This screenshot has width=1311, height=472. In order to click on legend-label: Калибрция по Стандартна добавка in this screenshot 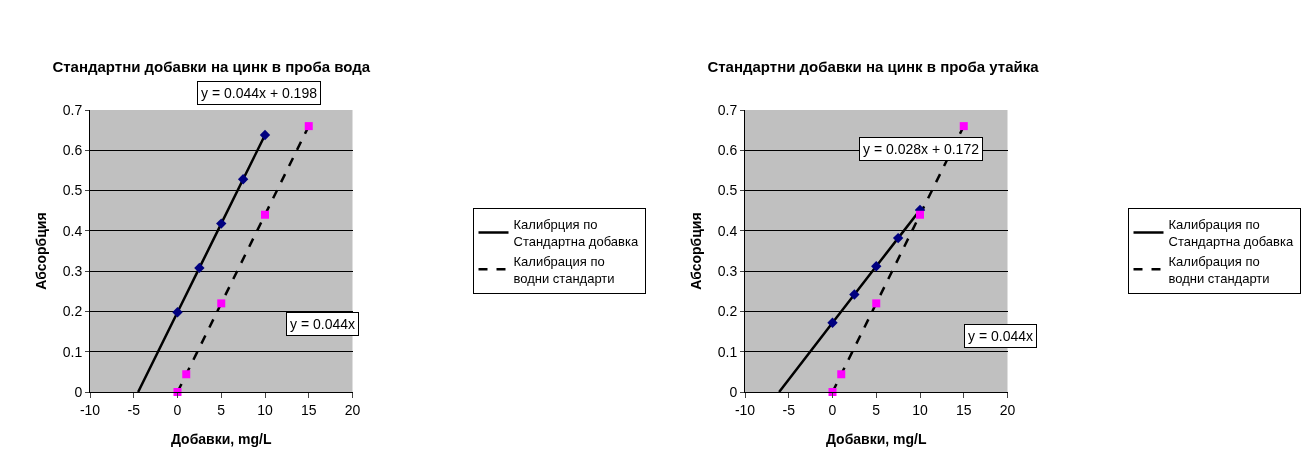, I will do `click(576, 233)`.